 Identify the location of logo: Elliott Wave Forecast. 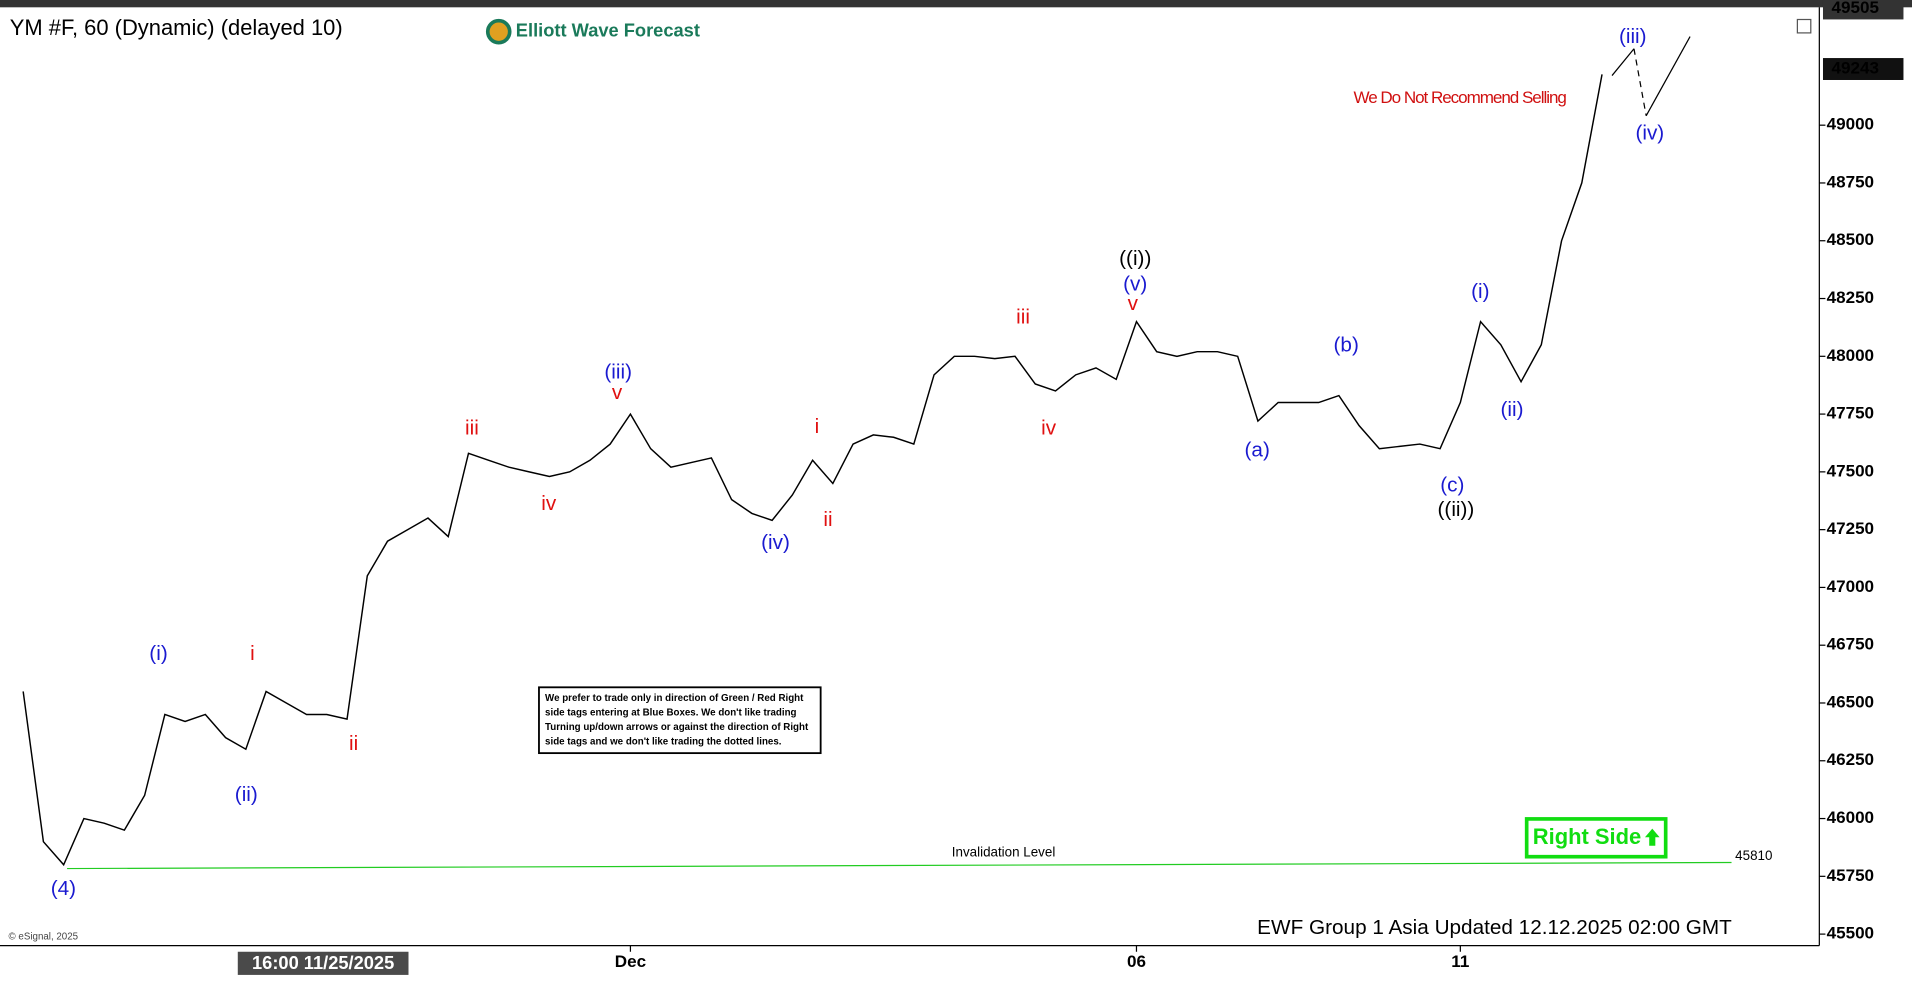
(608, 30).